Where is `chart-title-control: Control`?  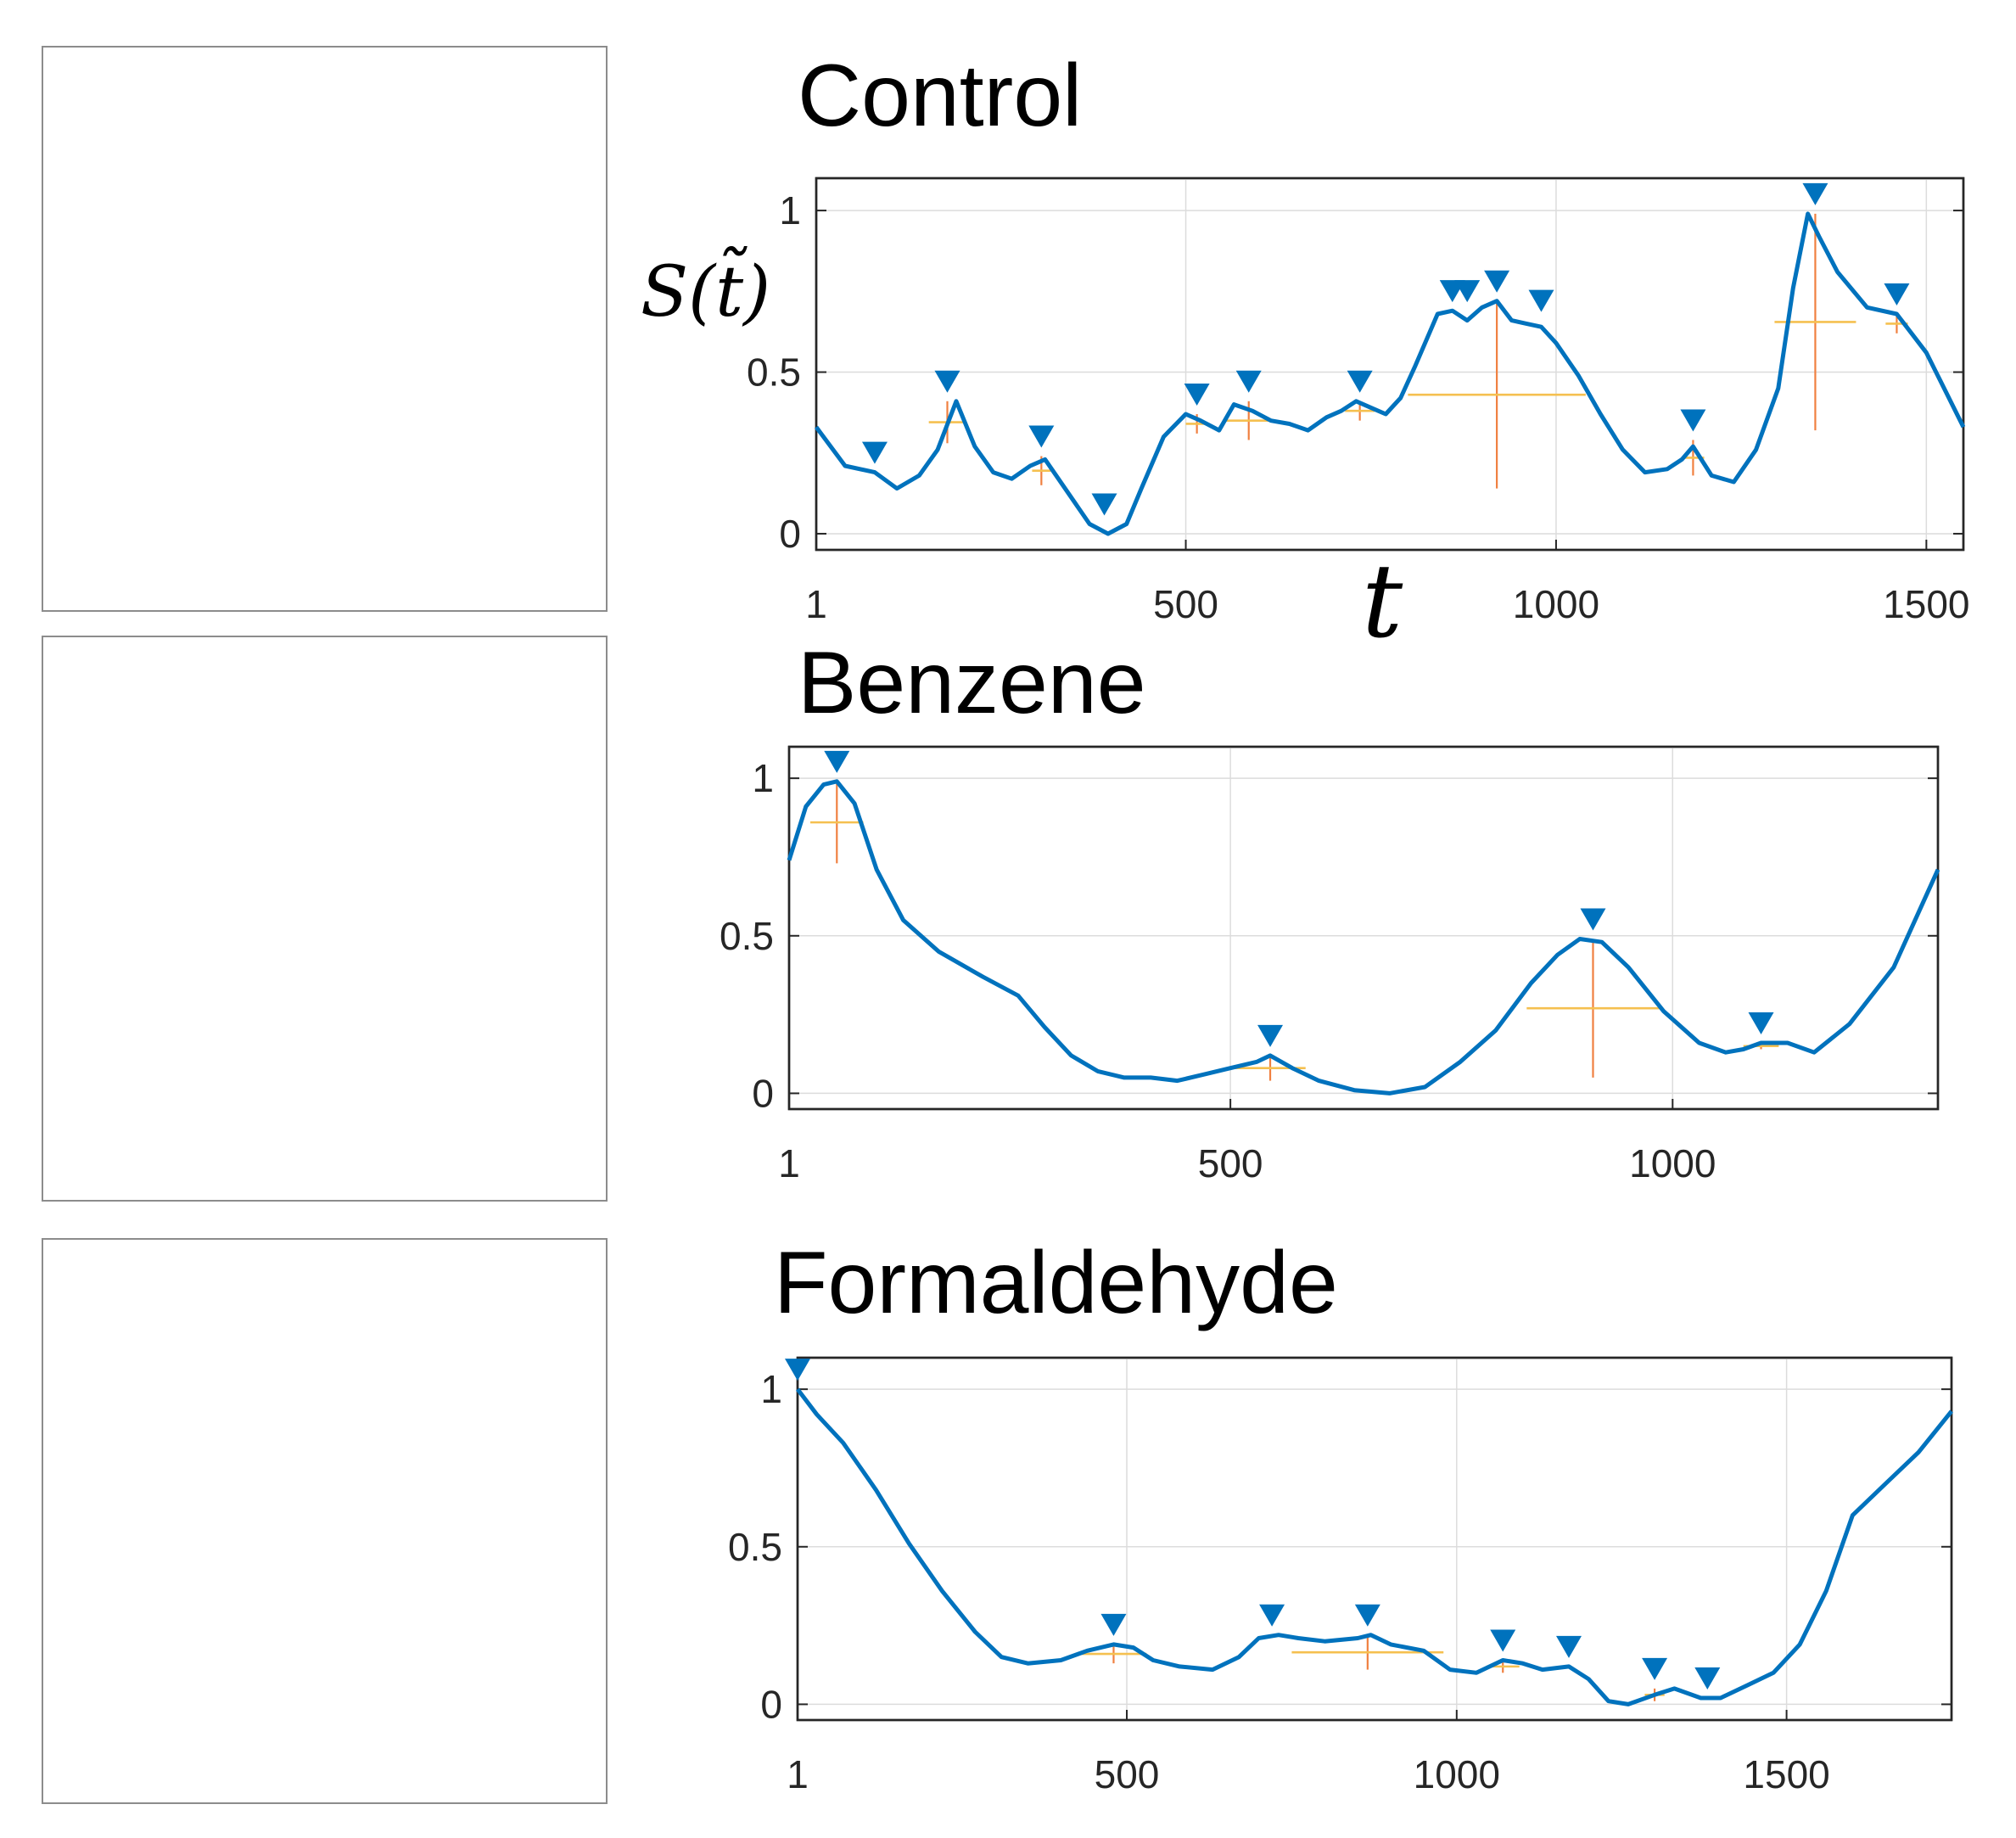 chart-title-control: Control is located at coordinates (940, 96).